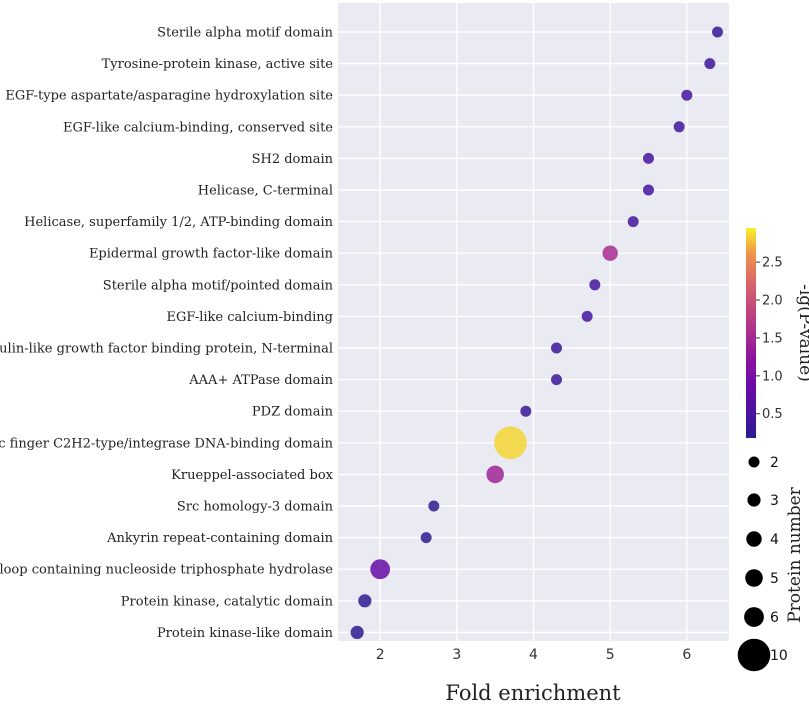 The height and width of the screenshot is (709, 809). Describe the element at coordinates (774, 540) in the screenshot. I see `size-legend-label: 4` at that location.